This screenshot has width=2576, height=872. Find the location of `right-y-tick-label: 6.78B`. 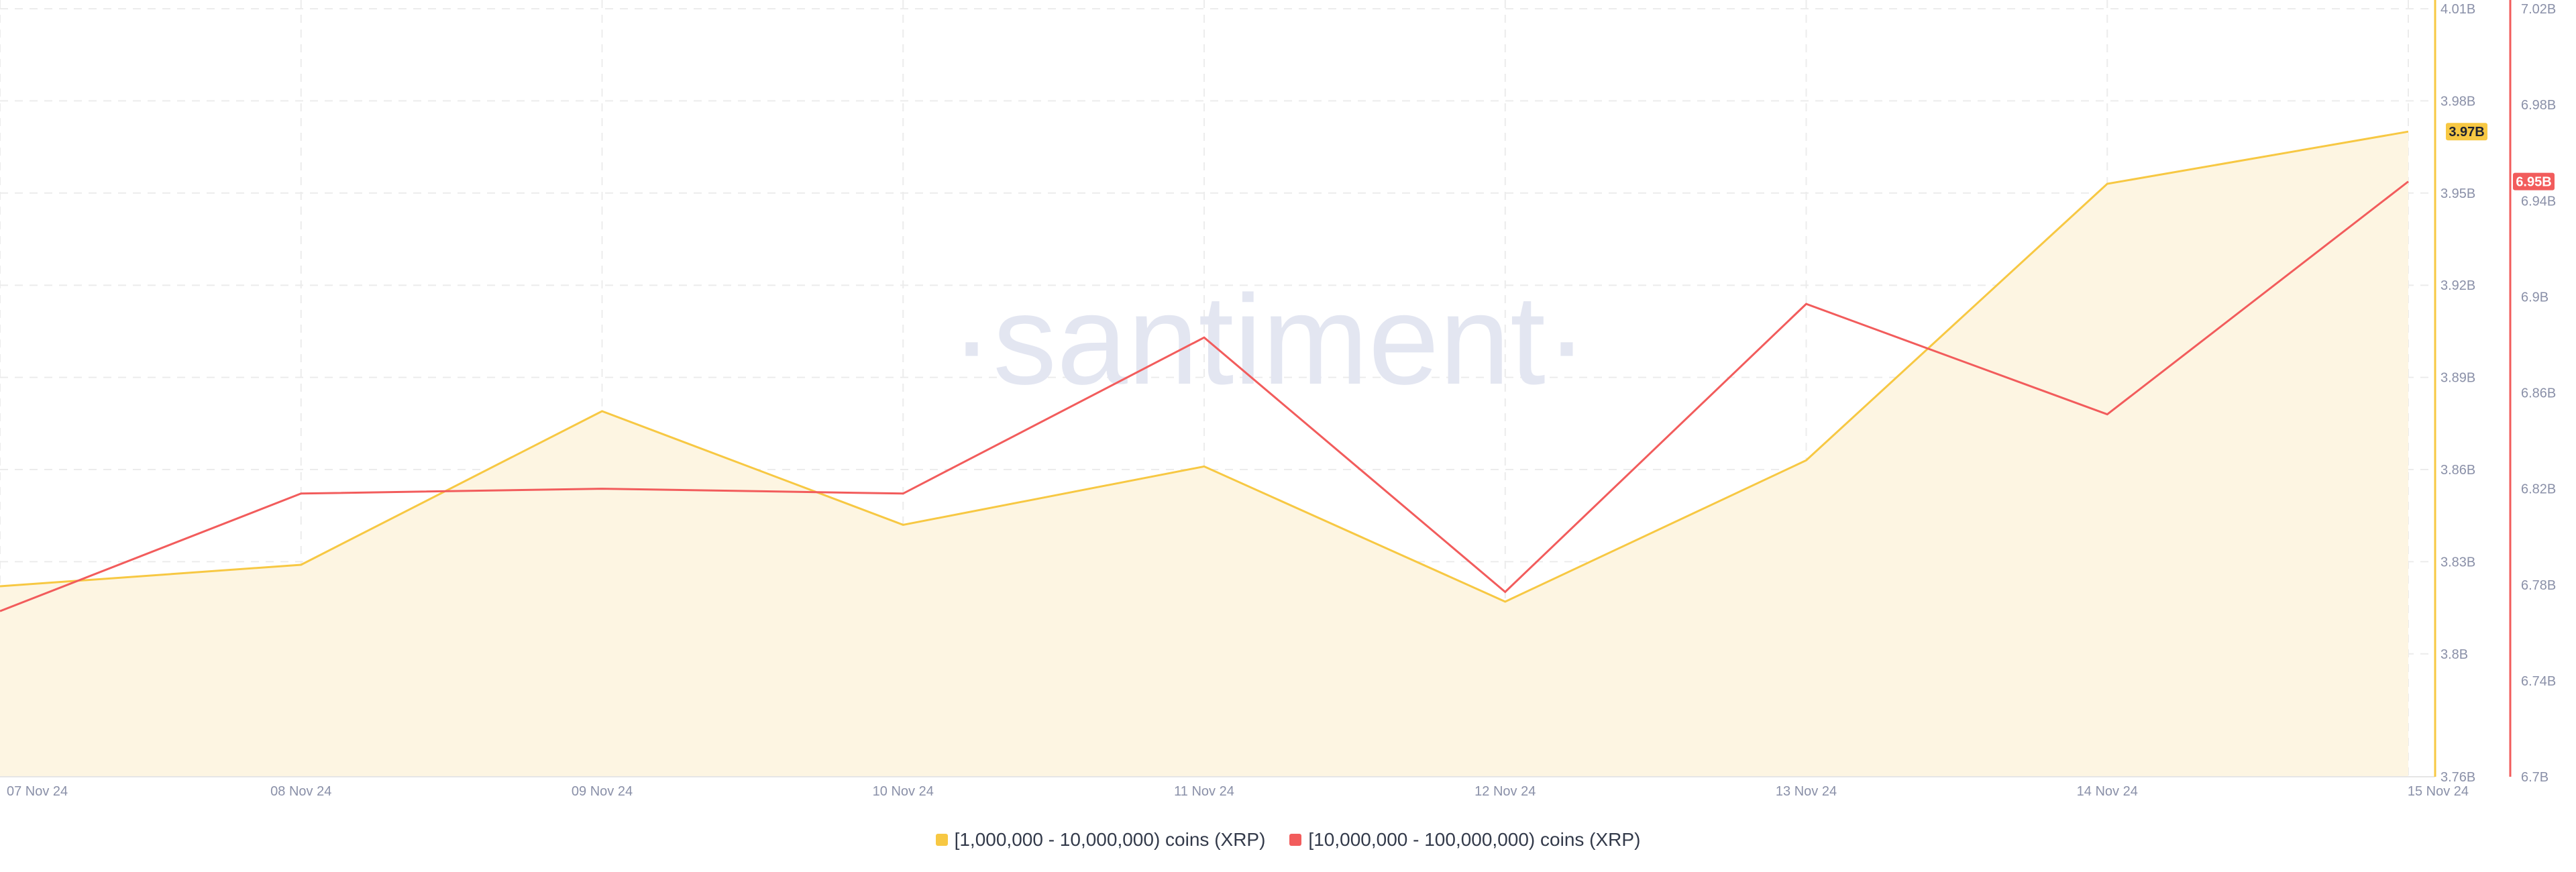

right-y-tick-label: 6.78B is located at coordinates (2538, 585).